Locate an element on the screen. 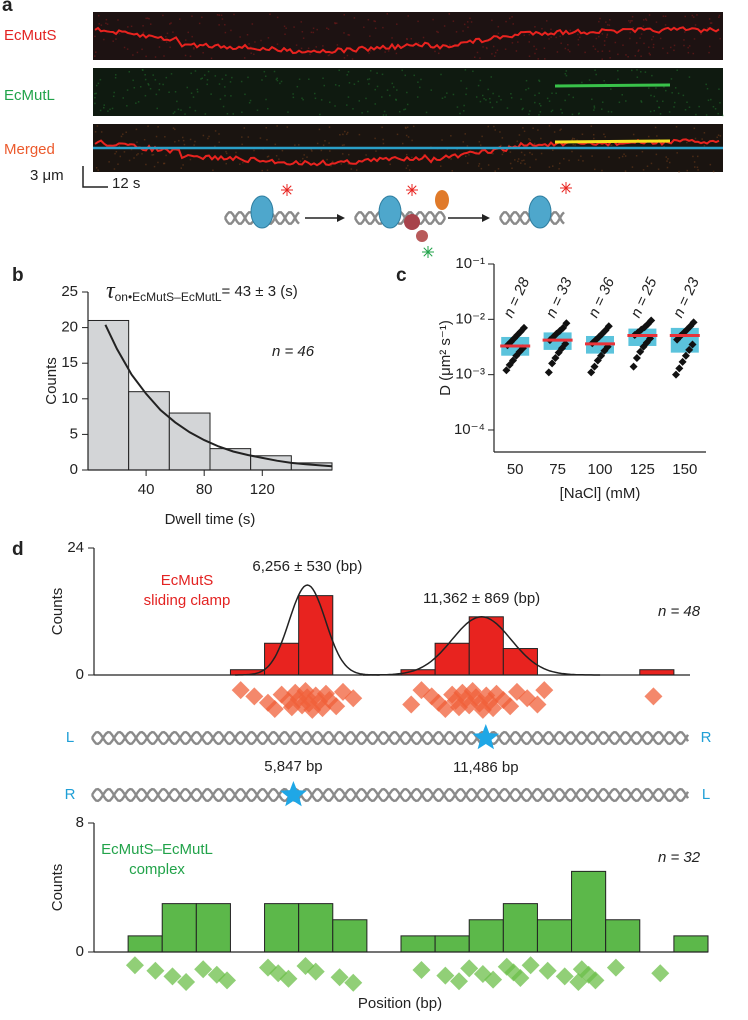  tau-value: = 43 ± 3 (s) is located at coordinates (260, 291).